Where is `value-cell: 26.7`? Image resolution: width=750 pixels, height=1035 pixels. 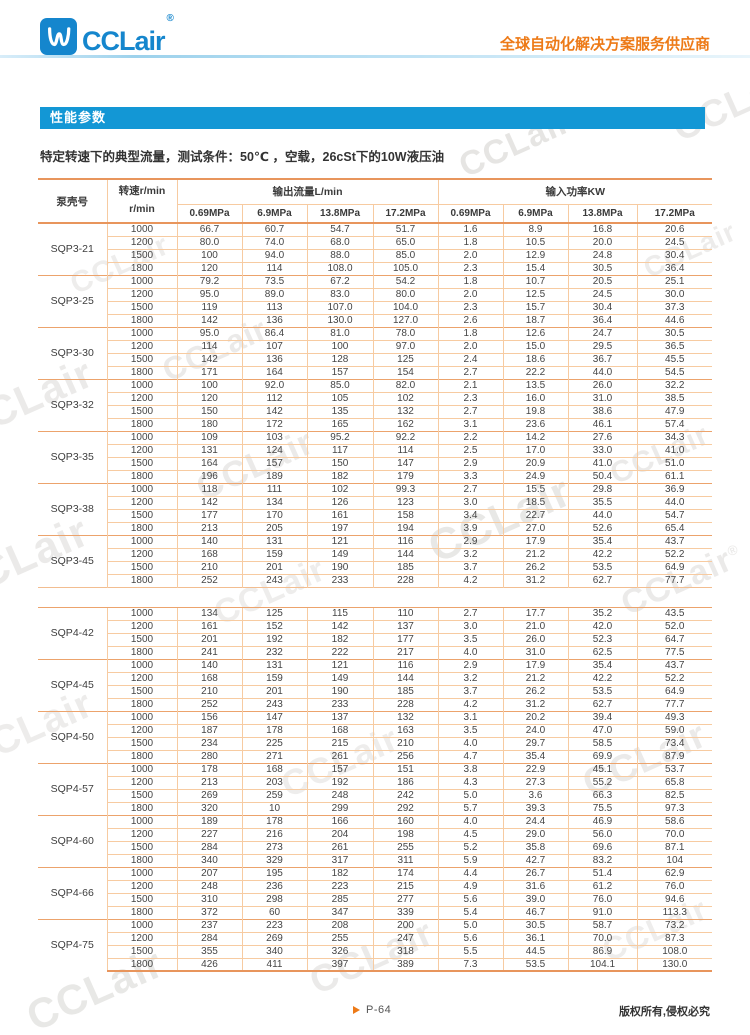 value-cell: 26.7 is located at coordinates (535, 873).